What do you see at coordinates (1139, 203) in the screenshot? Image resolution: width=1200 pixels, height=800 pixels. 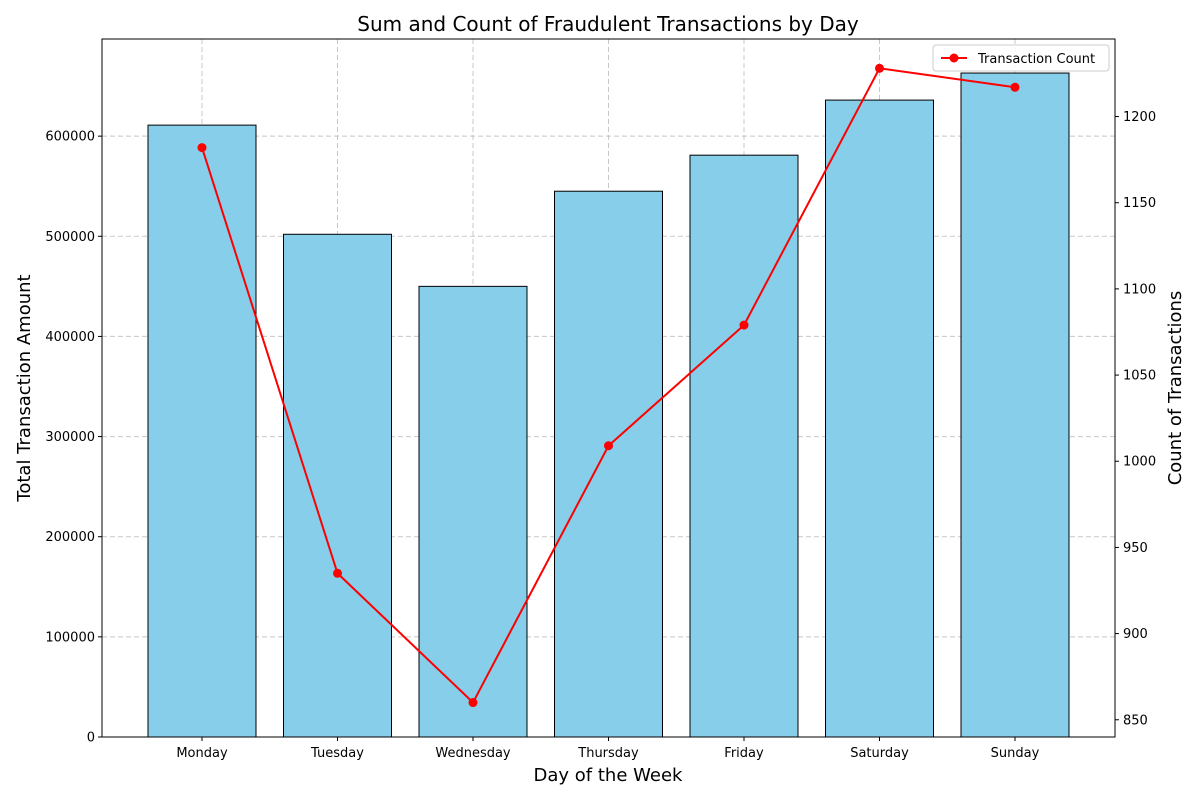 I see `y2-tick-label: 1150` at bounding box center [1139, 203].